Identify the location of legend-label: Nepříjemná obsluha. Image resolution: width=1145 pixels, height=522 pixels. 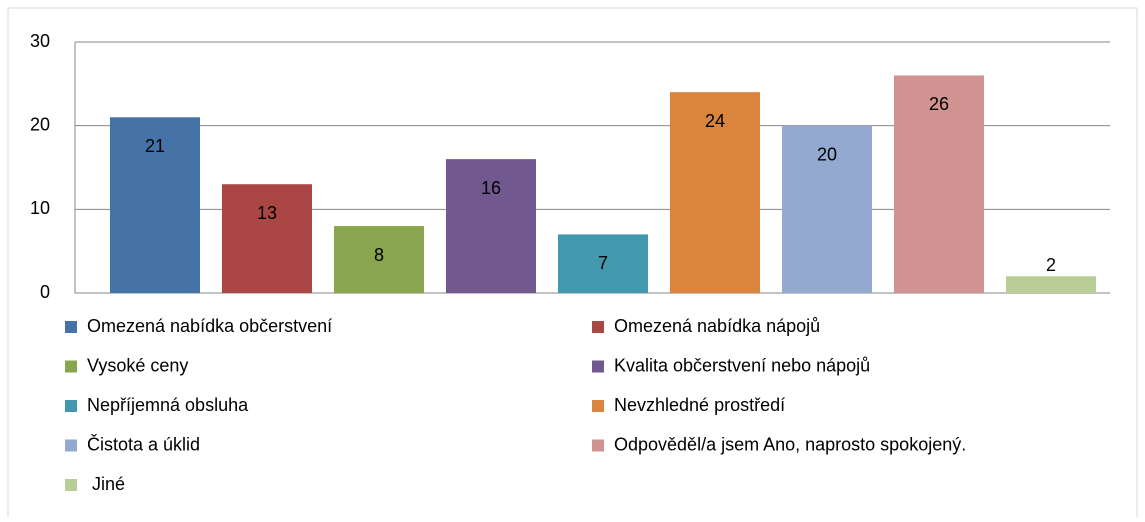
(168, 405).